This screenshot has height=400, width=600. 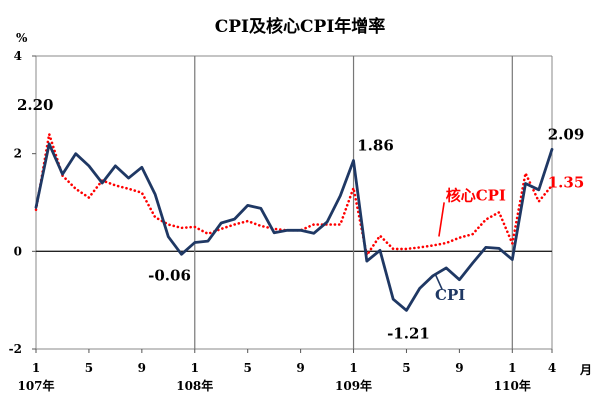 I want to click on series-label-cpi: CPI, so click(x=450, y=295).